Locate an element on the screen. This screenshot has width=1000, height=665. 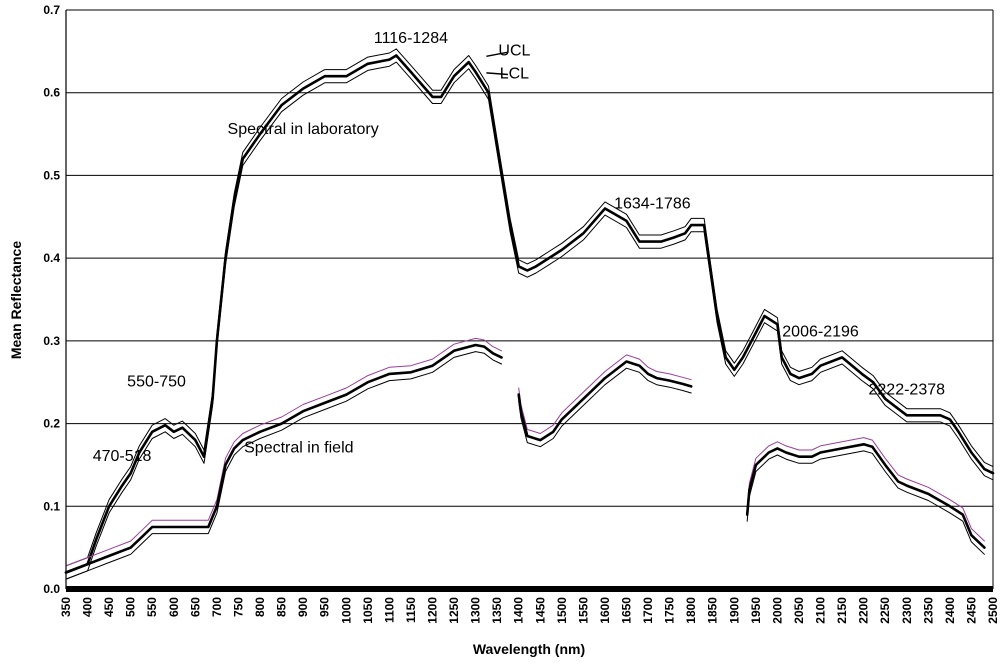
x-tick-label: 1650 is located at coordinates (627, 610).